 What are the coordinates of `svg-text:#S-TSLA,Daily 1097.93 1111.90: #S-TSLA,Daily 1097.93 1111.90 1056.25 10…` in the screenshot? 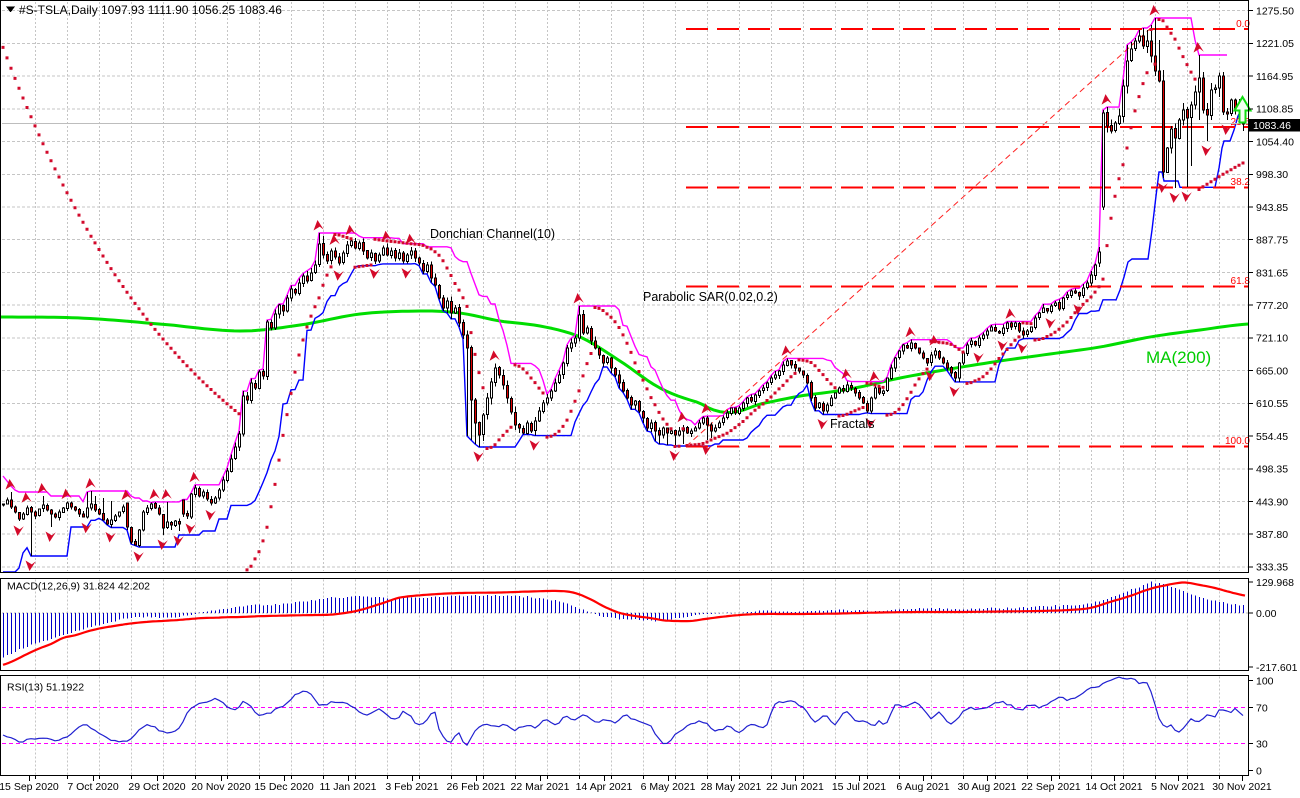 It's located at (150, 10).